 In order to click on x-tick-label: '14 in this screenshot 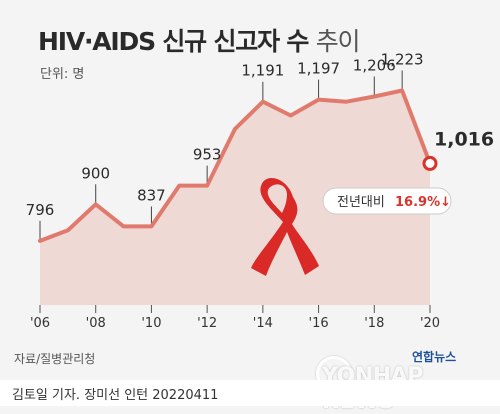, I will do `click(263, 323)`.